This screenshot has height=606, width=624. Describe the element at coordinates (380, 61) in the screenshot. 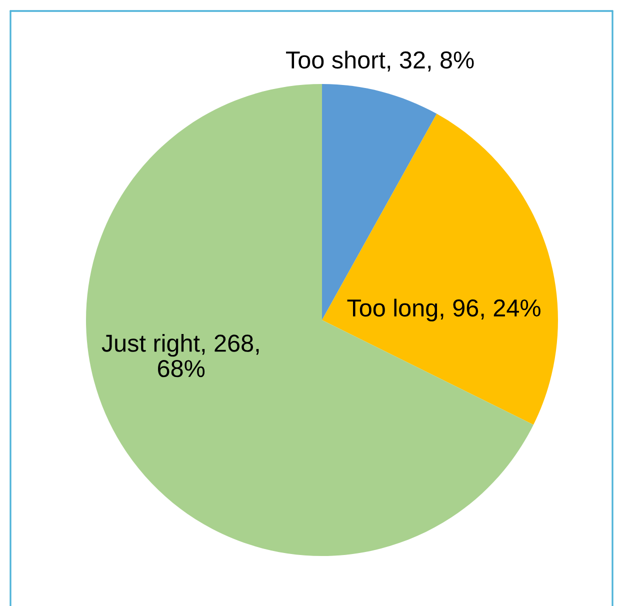

I see `slice-label: Too short, 32, 8%` at that location.